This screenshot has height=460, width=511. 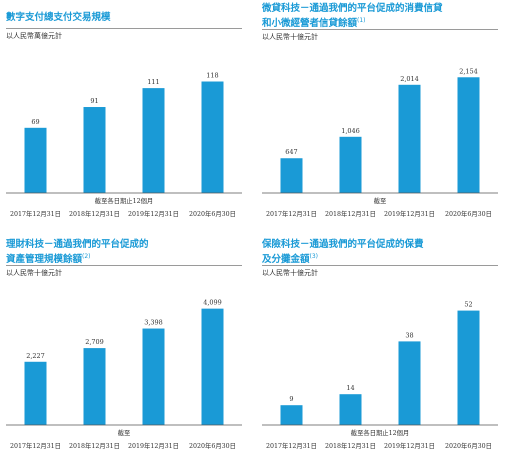 What do you see at coordinates (291, 399) in the screenshot?
I see `data-label: 9` at bounding box center [291, 399].